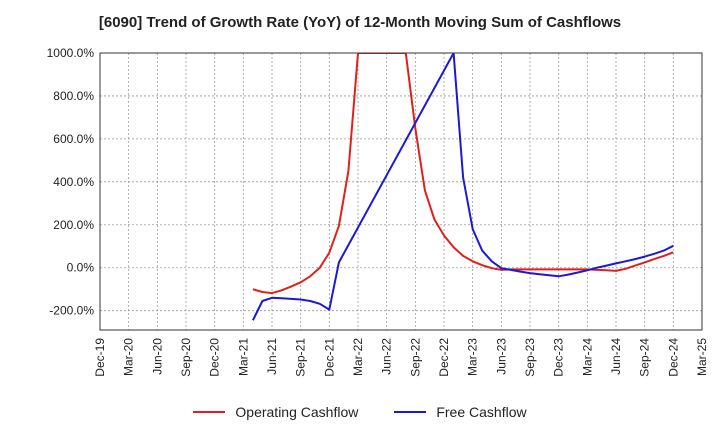  Describe the element at coordinates (530, 357) in the screenshot. I see `x-tick-label: Sep-23` at that location.